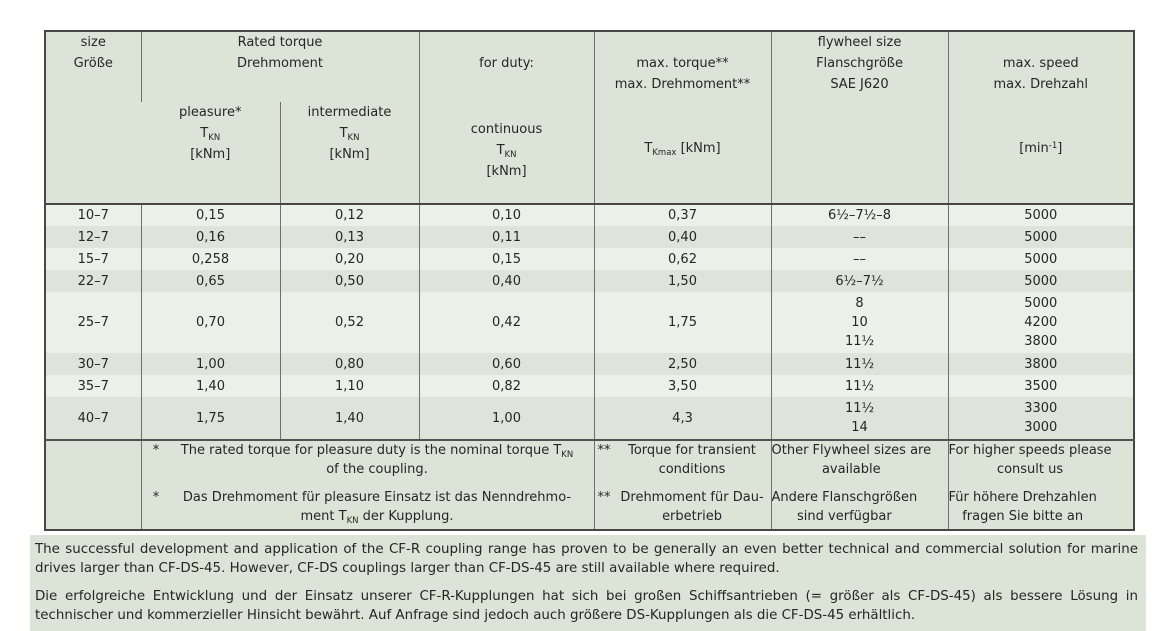 This screenshot has width=1175, height=631. Describe the element at coordinates (93, 281) in the screenshot. I see `cell-size: 22–7` at that location.